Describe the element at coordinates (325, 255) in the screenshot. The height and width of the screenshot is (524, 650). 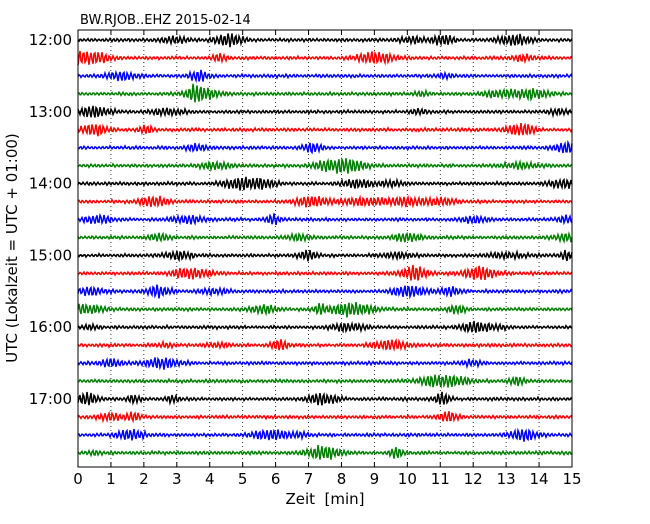
I see `trace-row-15:00` at that location.